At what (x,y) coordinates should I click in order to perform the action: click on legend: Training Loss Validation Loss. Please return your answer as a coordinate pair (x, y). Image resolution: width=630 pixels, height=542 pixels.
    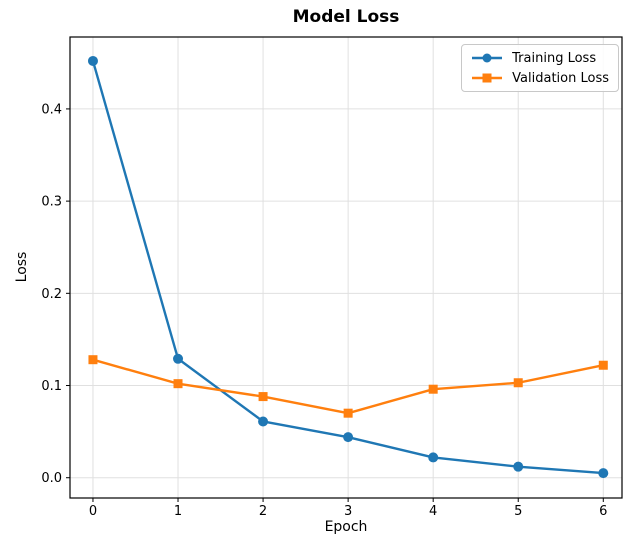
    Looking at the image, I should click on (540, 68).